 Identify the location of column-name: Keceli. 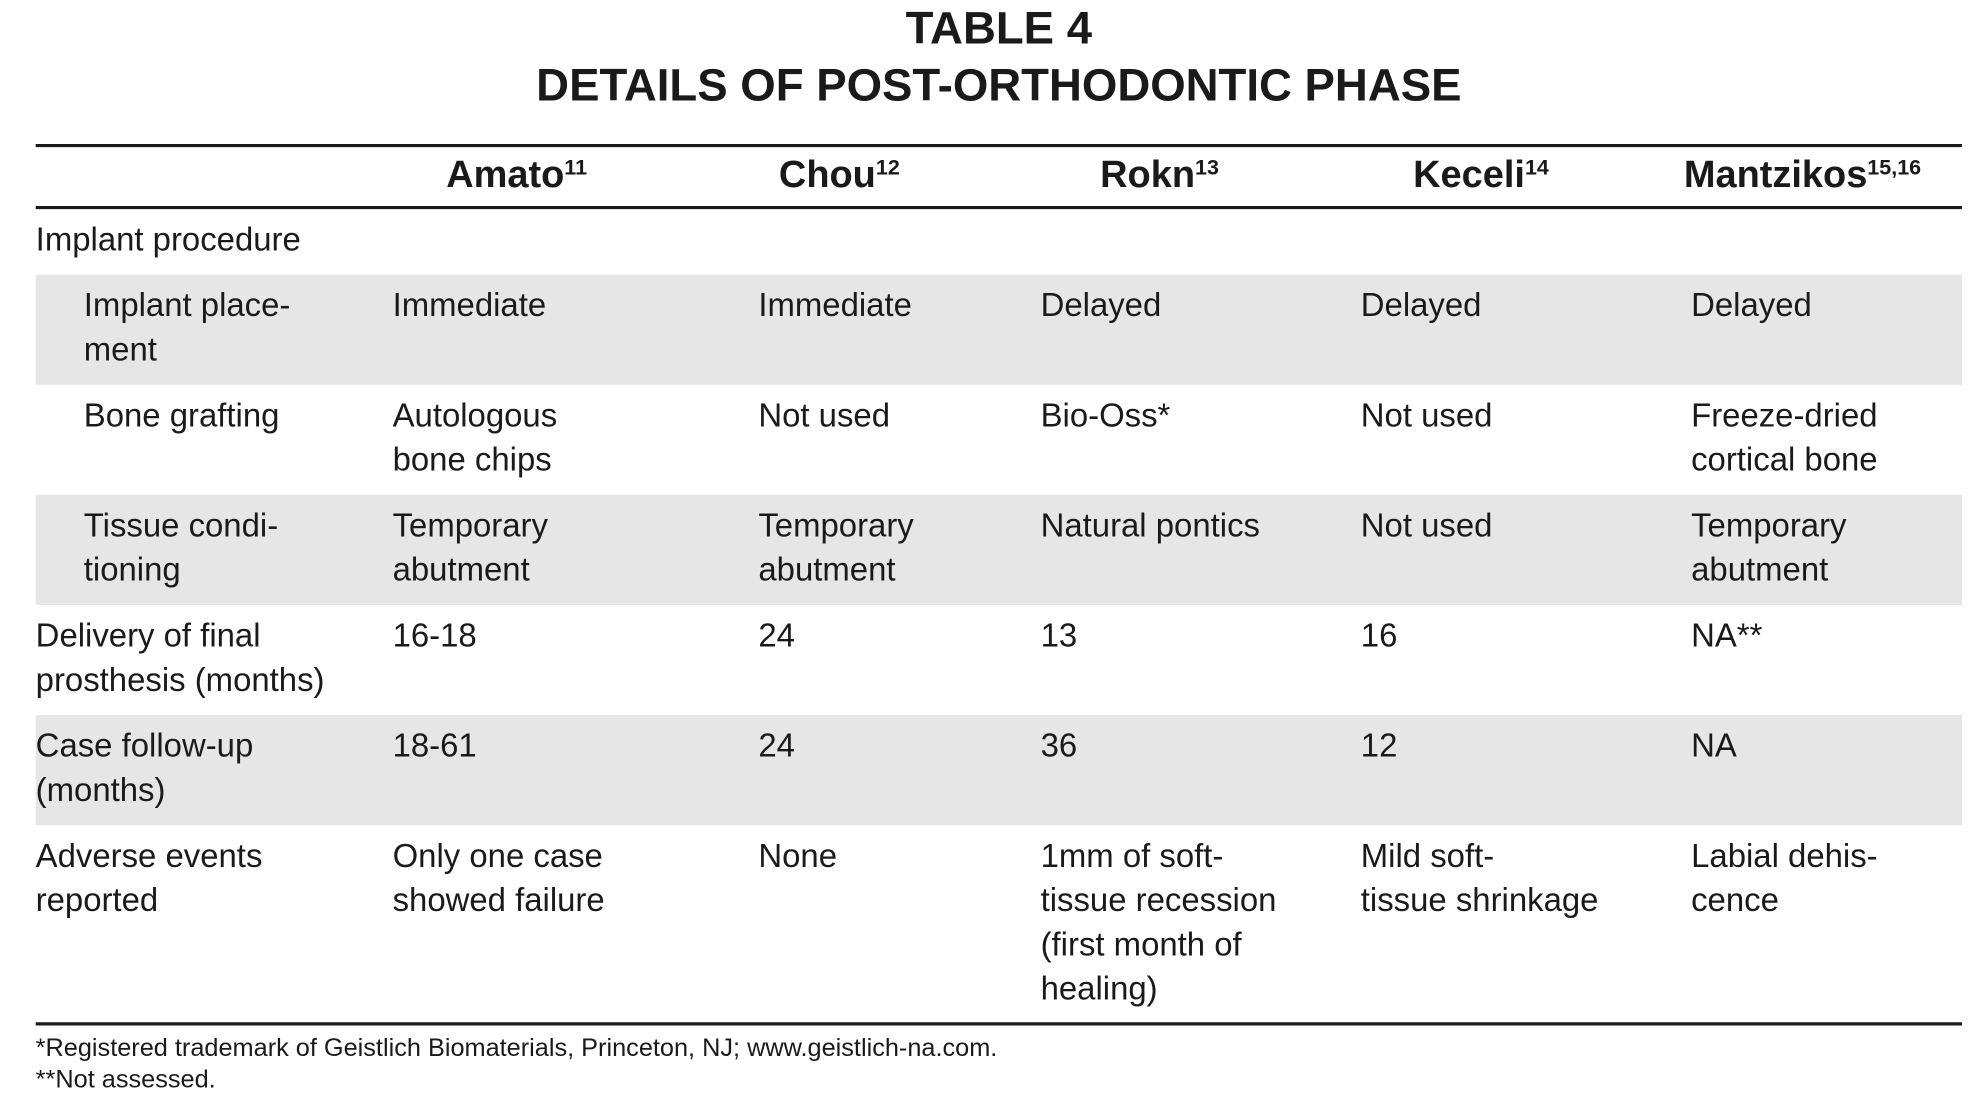
(1469, 175).